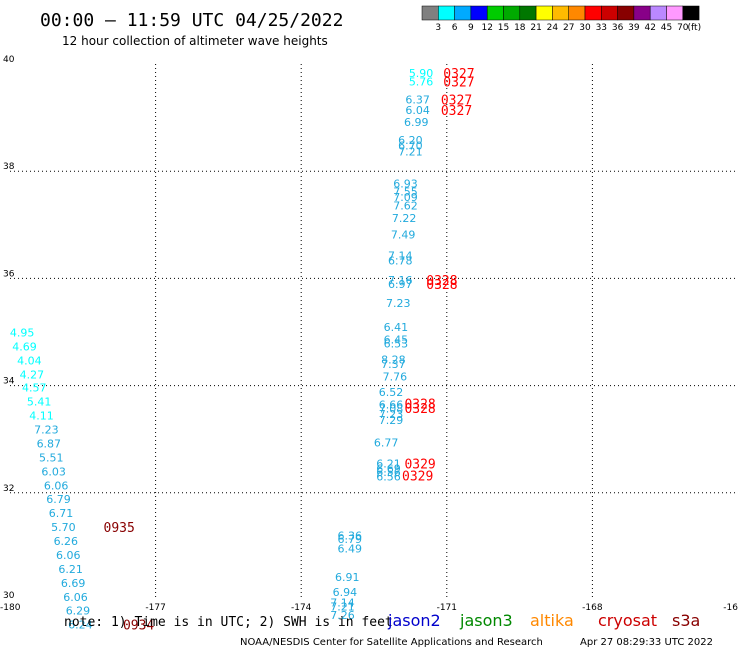 The image size is (740, 650). What do you see at coordinates (396, 327) in the screenshot?
I see `wave-height-label: 6.41` at bounding box center [396, 327].